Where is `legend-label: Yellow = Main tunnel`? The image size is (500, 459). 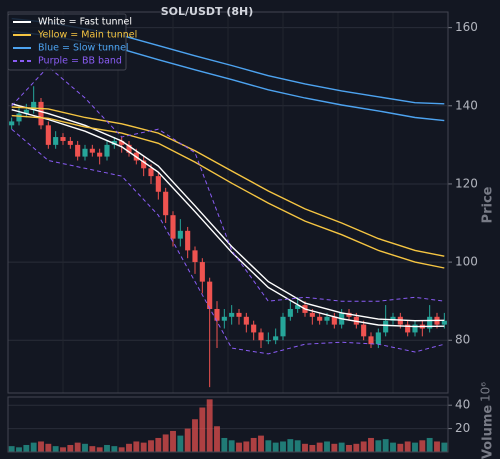 legend-label: Yellow = Main tunnel is located at coordinates (87, 35).